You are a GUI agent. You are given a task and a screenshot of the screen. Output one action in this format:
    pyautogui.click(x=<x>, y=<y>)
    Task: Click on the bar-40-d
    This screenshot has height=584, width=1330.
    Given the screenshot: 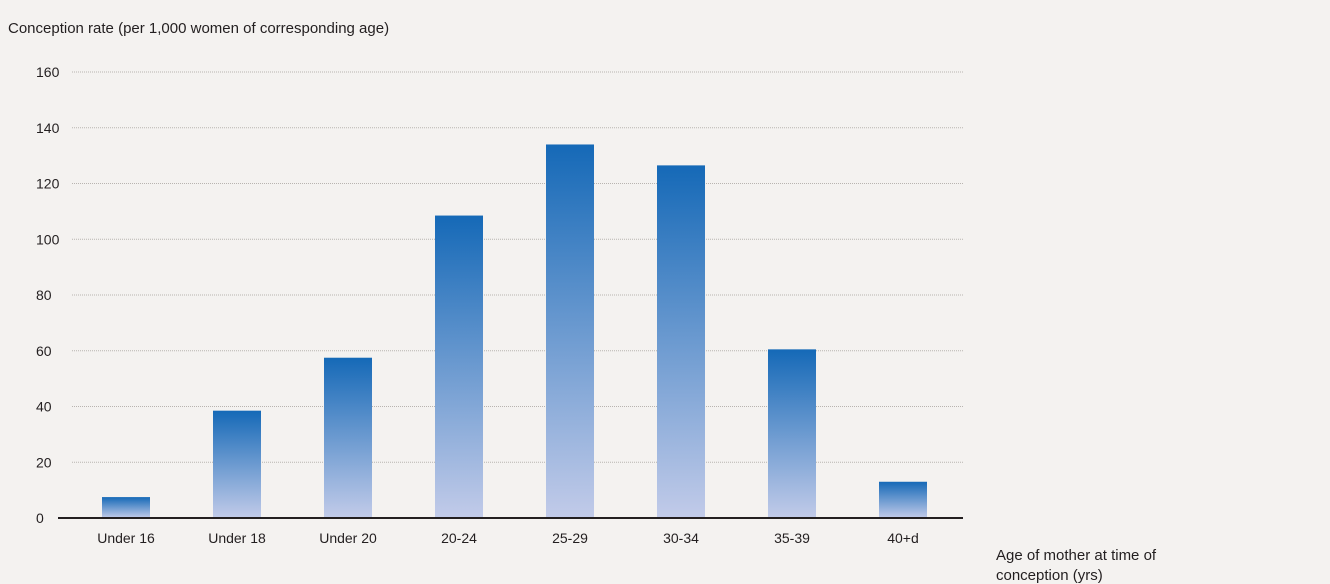 What is the action you would take?
    pyautogui.click(x=903, y=499)
    